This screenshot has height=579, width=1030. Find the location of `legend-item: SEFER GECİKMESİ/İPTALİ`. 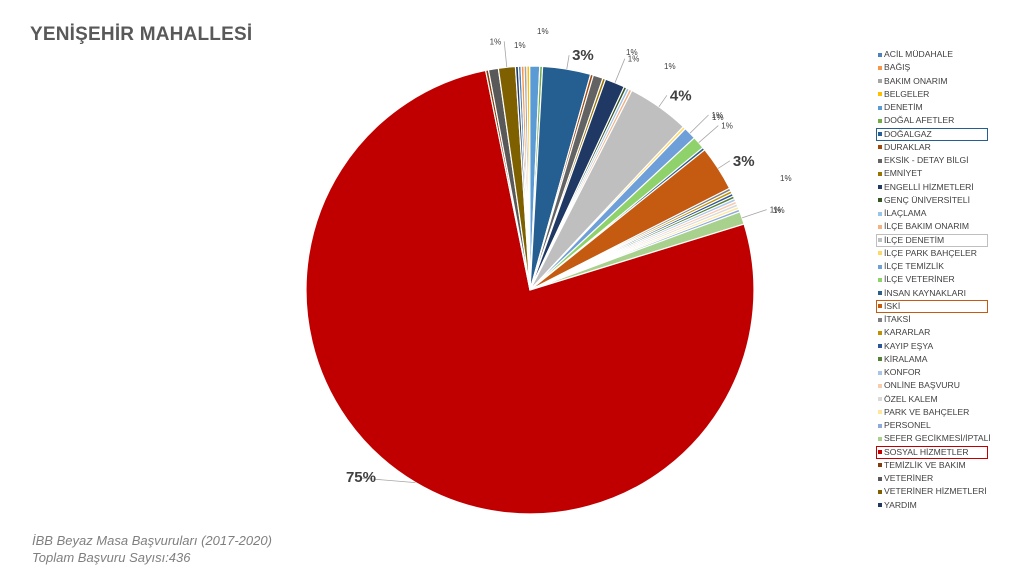

legend-item: SEFER GECİKMESİ/İPTALİ is located at coordinates (933, 438).